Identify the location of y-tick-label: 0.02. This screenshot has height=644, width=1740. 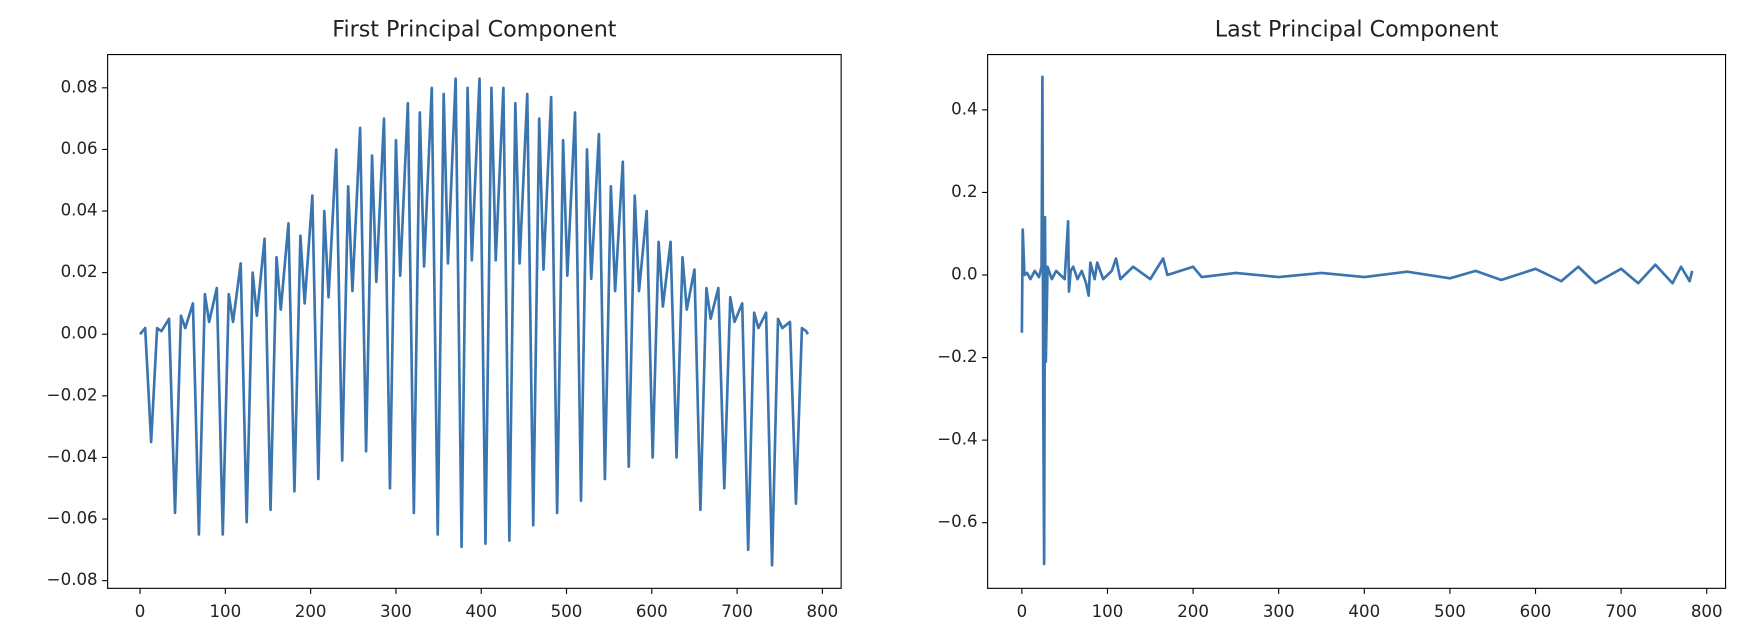
(79, 271).